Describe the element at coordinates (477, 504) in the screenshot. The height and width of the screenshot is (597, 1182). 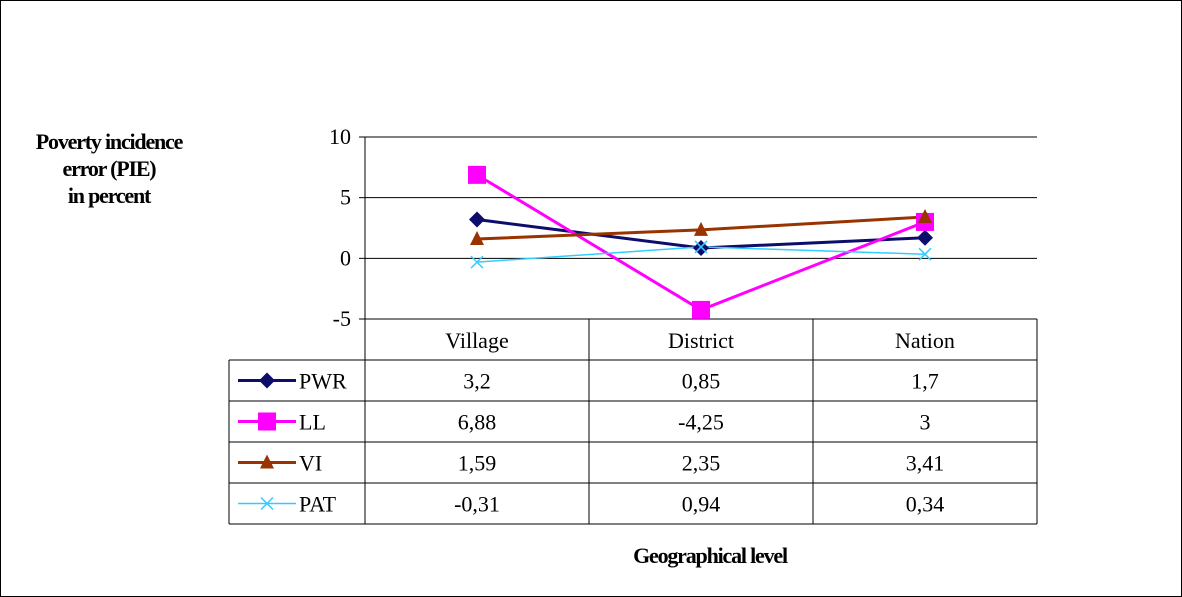
I see `table-cell-value: -0,31` at that location.